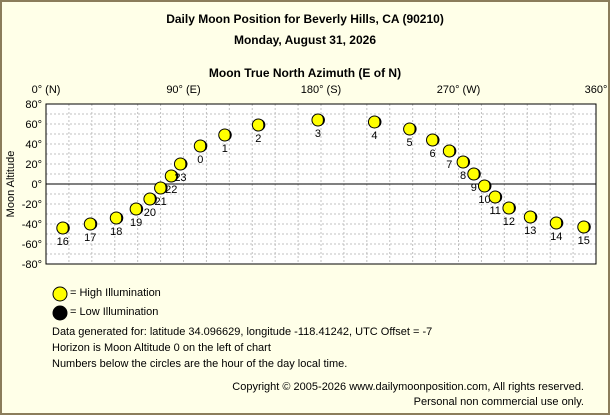 This screenshot has height=415, width=610. I want to click on page-date: Monday, August 31, 2026, so click(305, 40).